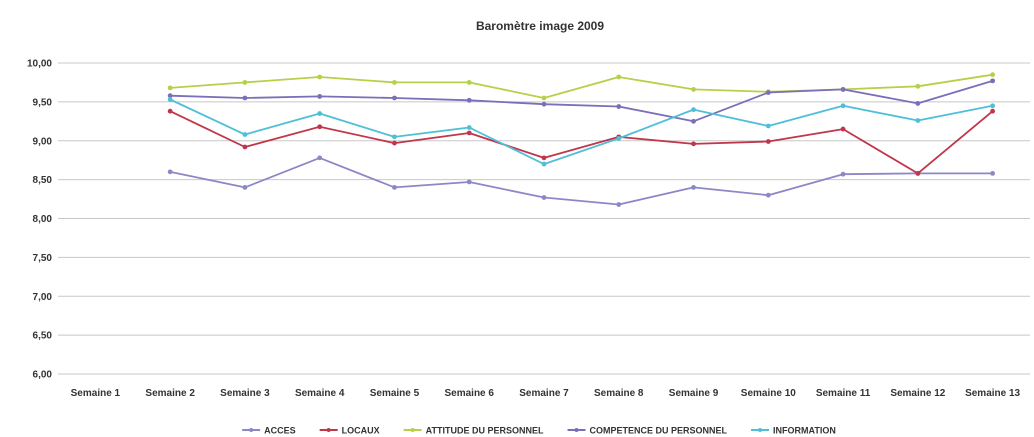 This screenshot has height=437, width=1034. What do you see at coordinates (280, 431) in the screenshot?
I see `legend-label: ACCES` at bounding box center [280, 431].